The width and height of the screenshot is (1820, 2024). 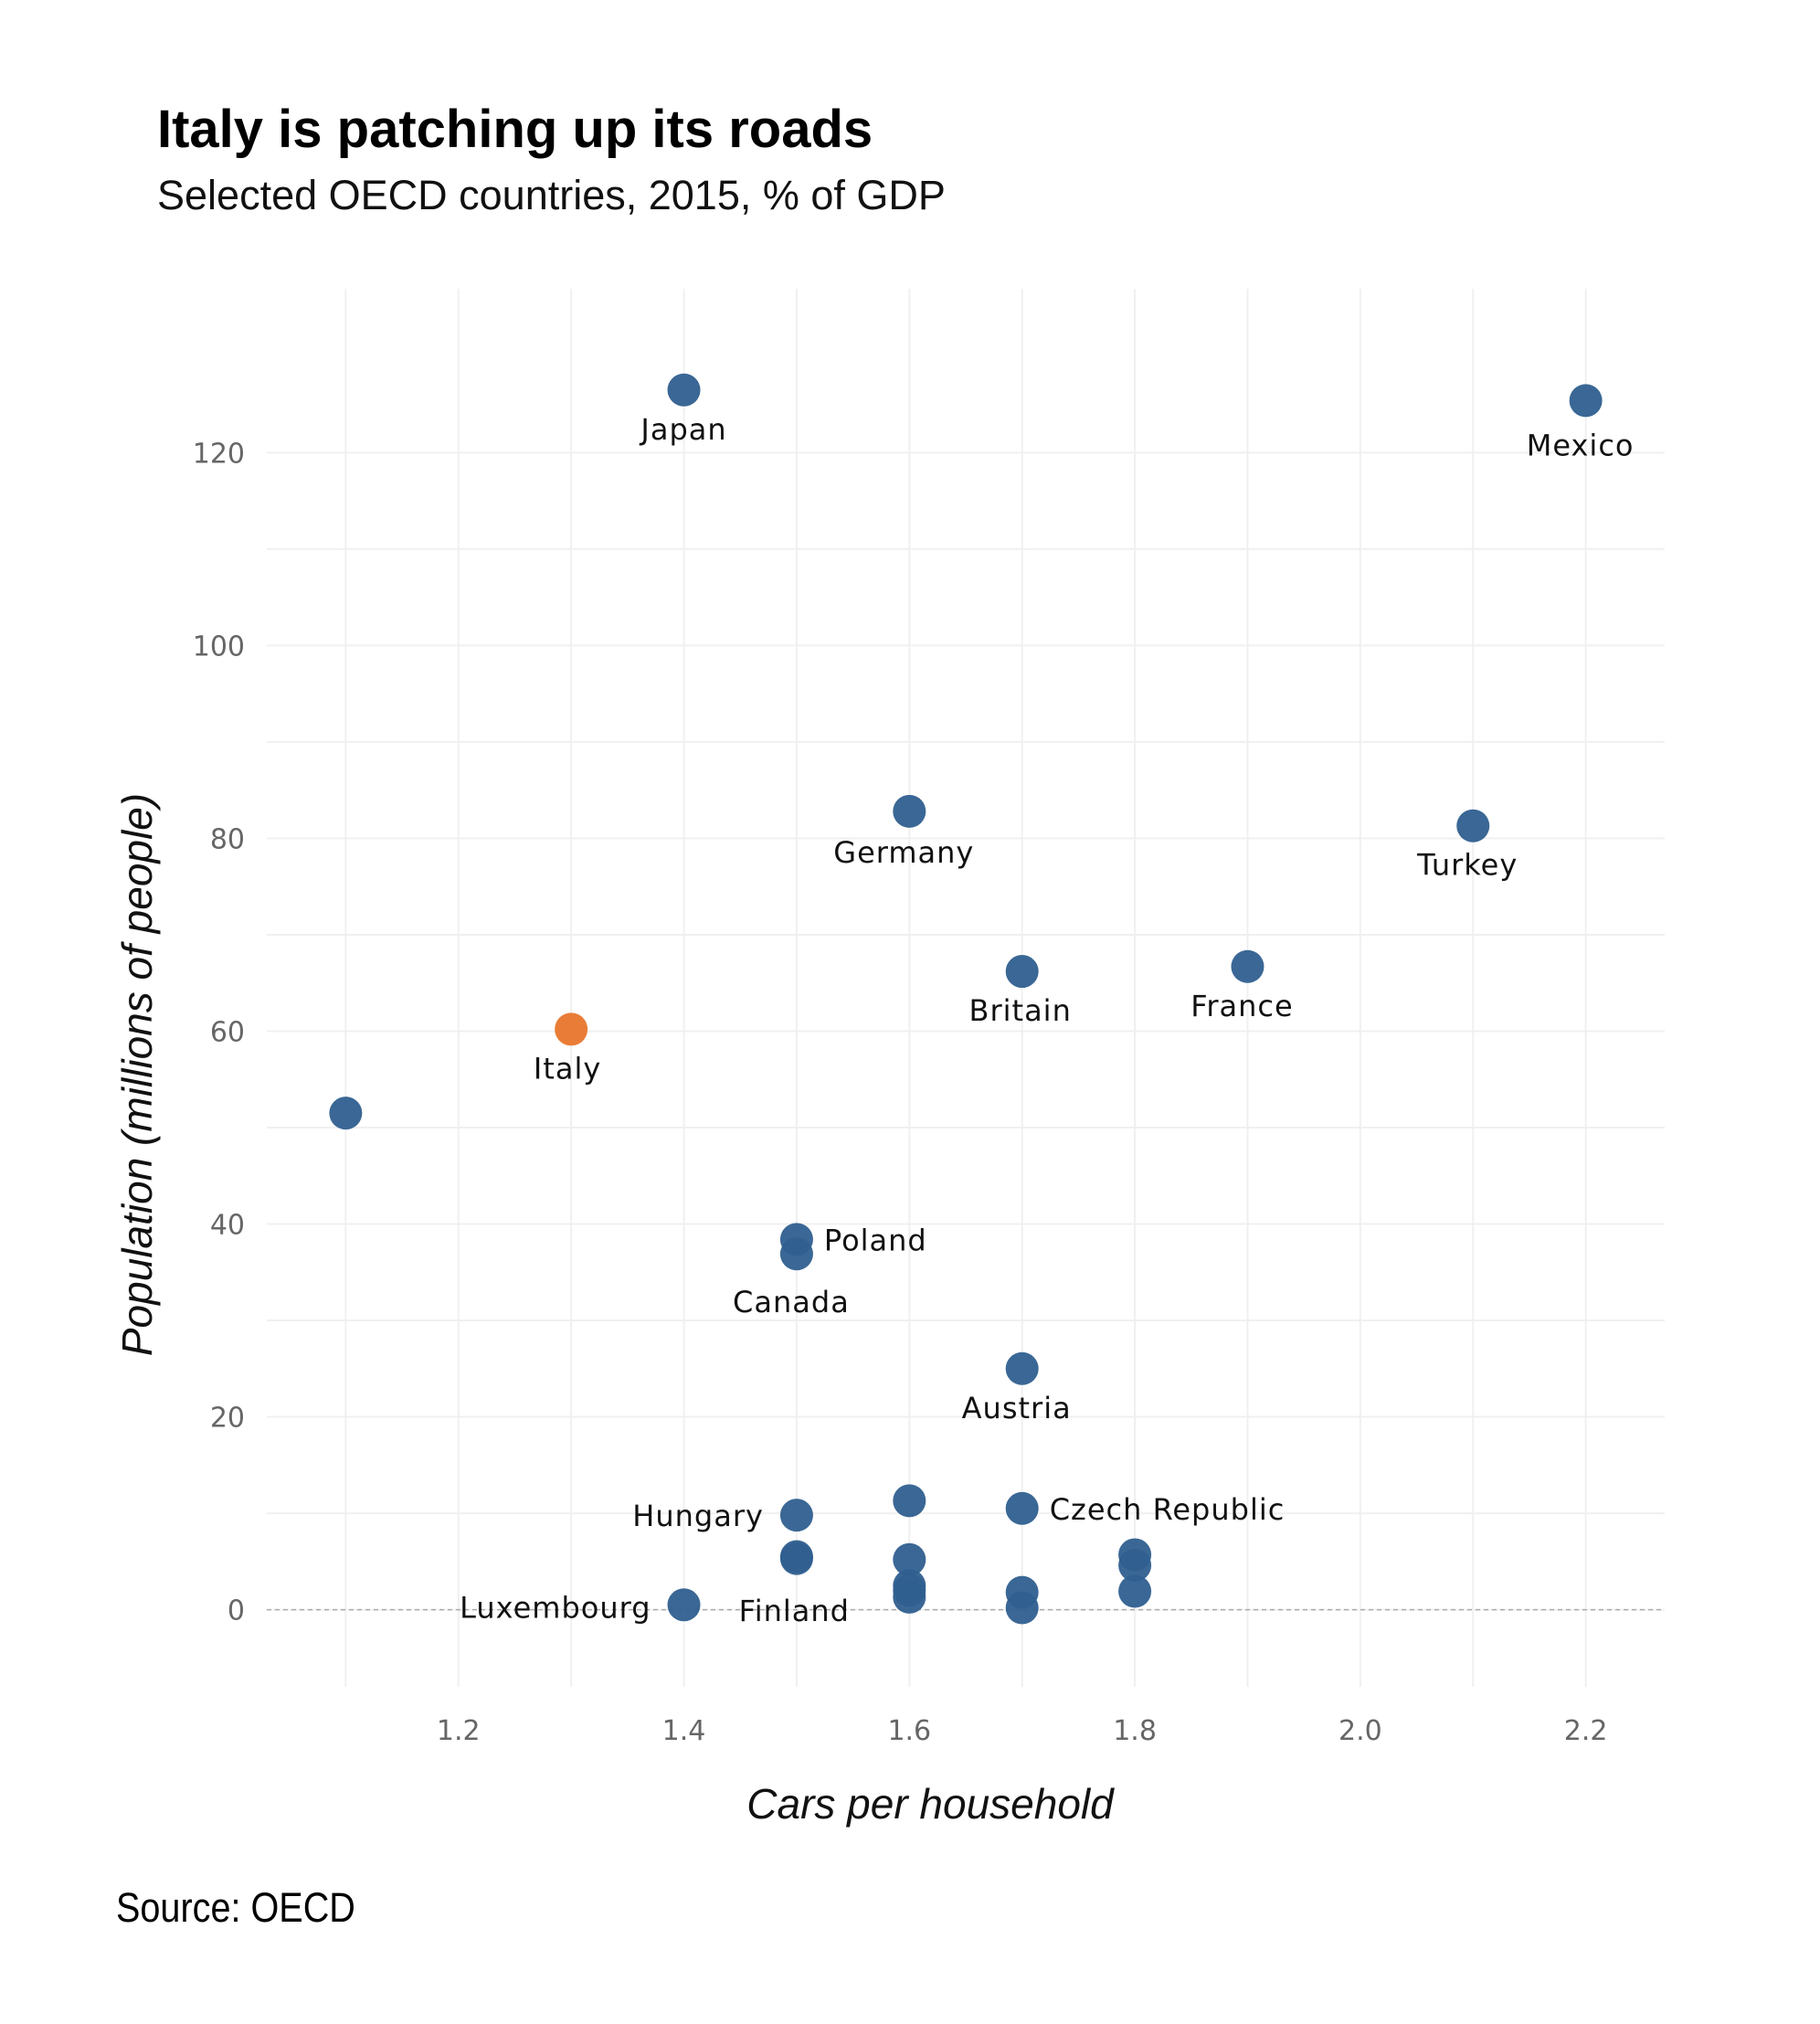 I want to click on point-label: France, so click(x=1242, y=1006).